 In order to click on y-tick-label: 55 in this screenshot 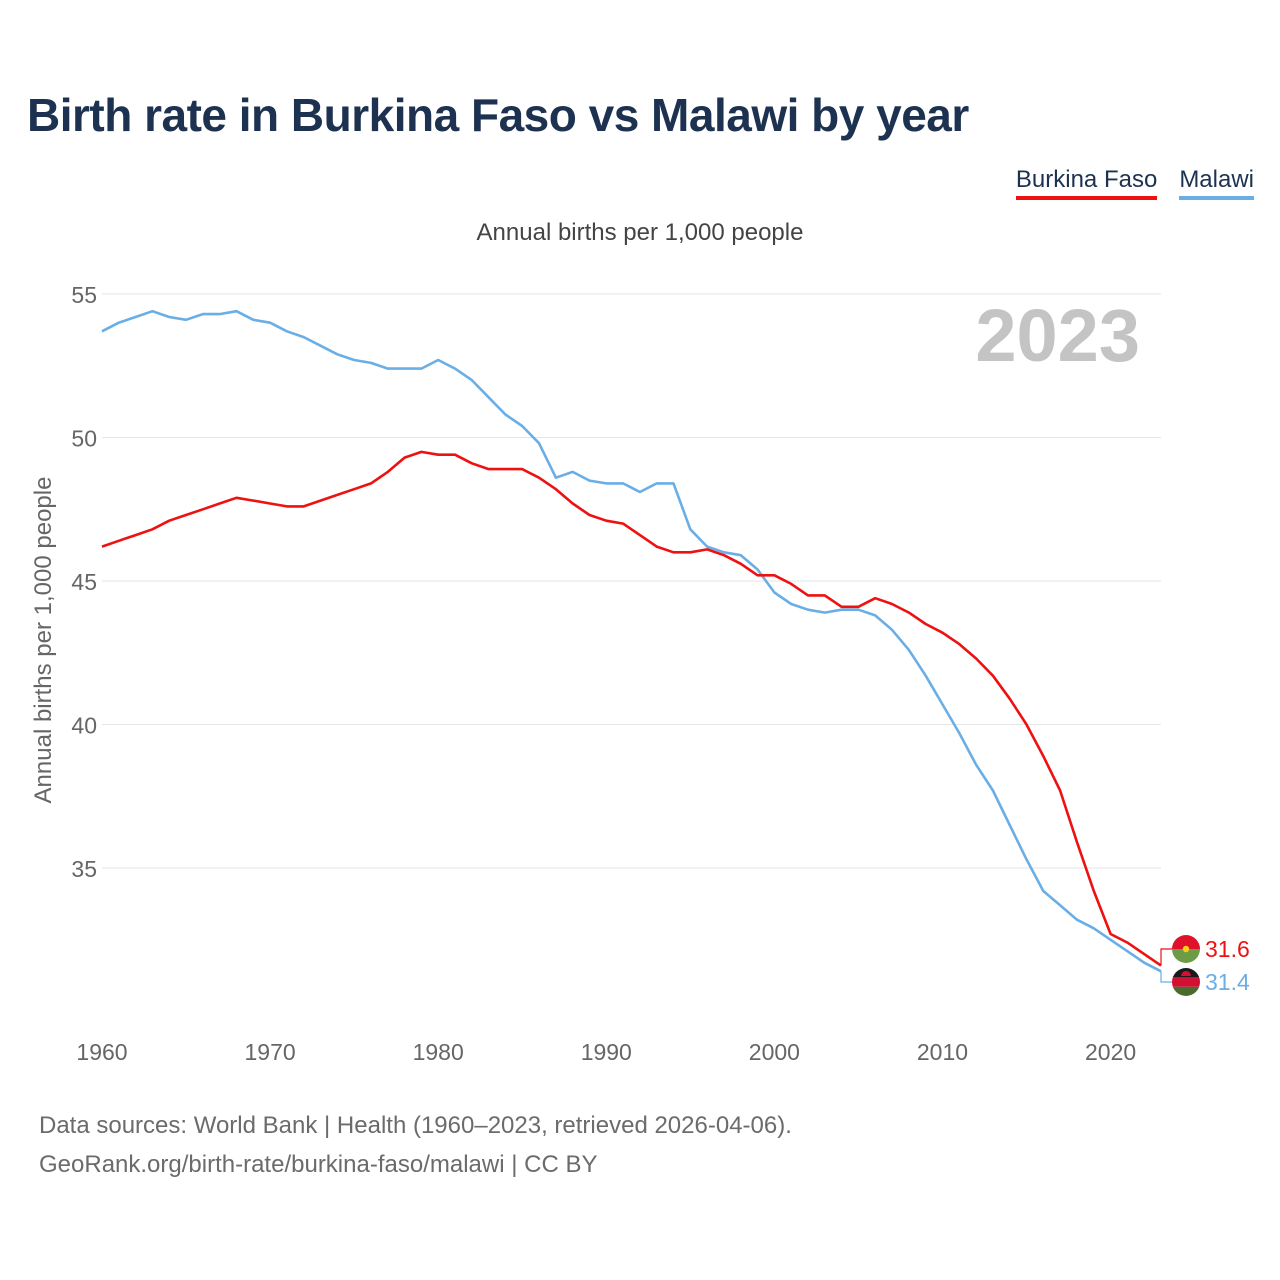, I will do `click(84, 295)`.